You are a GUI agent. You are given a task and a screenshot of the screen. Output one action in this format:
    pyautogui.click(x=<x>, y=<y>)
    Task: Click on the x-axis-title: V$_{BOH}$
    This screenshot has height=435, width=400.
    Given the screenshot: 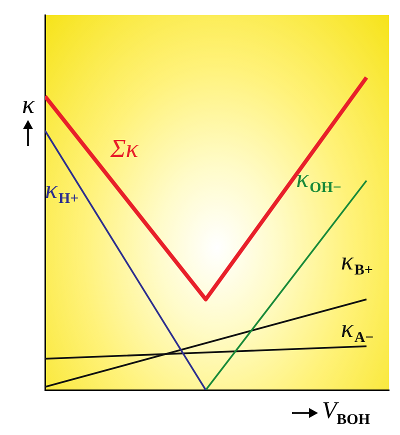 What is the action you would take?
    pyautogui.click(x=346, y=413)
    